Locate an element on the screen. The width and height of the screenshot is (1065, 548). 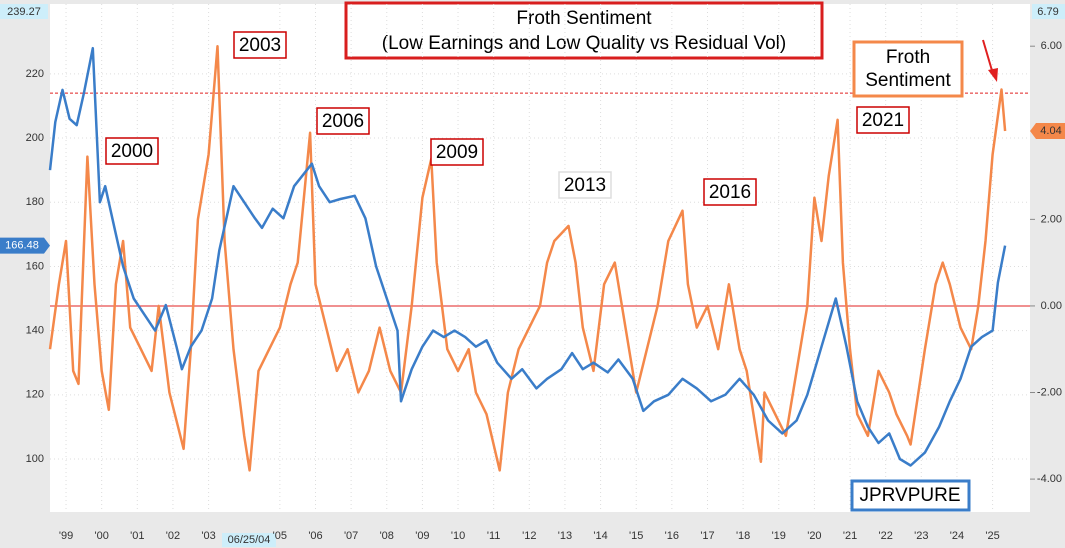
annotation: 2016 is located at coordinates (730, 192).